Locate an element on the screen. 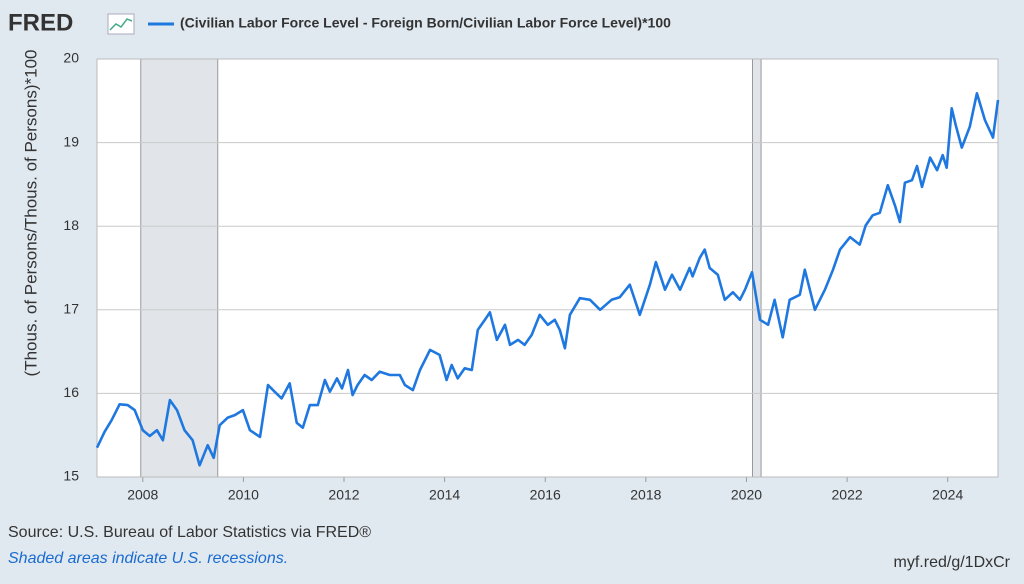  x-tick-label: 2014 is located at coordinates (444, 495).